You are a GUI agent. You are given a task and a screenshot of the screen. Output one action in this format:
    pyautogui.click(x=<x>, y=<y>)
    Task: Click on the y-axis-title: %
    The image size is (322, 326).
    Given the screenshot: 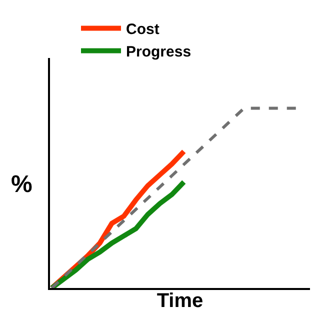 What is the action you would take?
    pyautogui.click(x=21, y=184)
    